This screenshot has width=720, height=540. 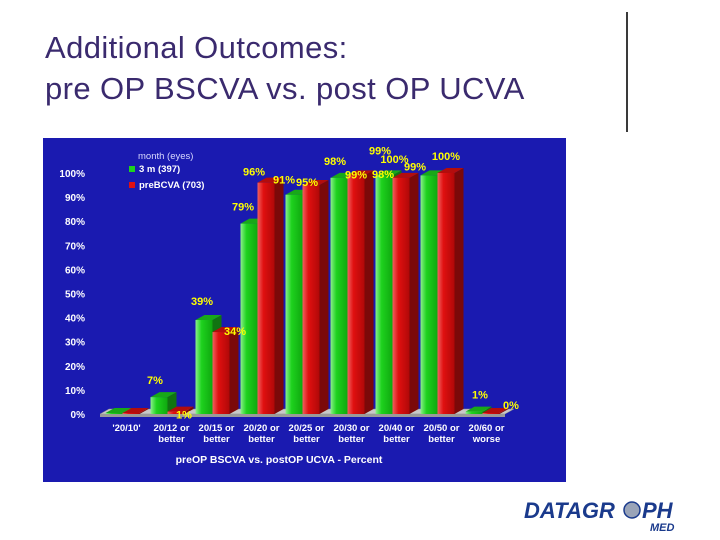 I want to click on legend-label-red: preBCVA (703), so click(x=171, y=185).